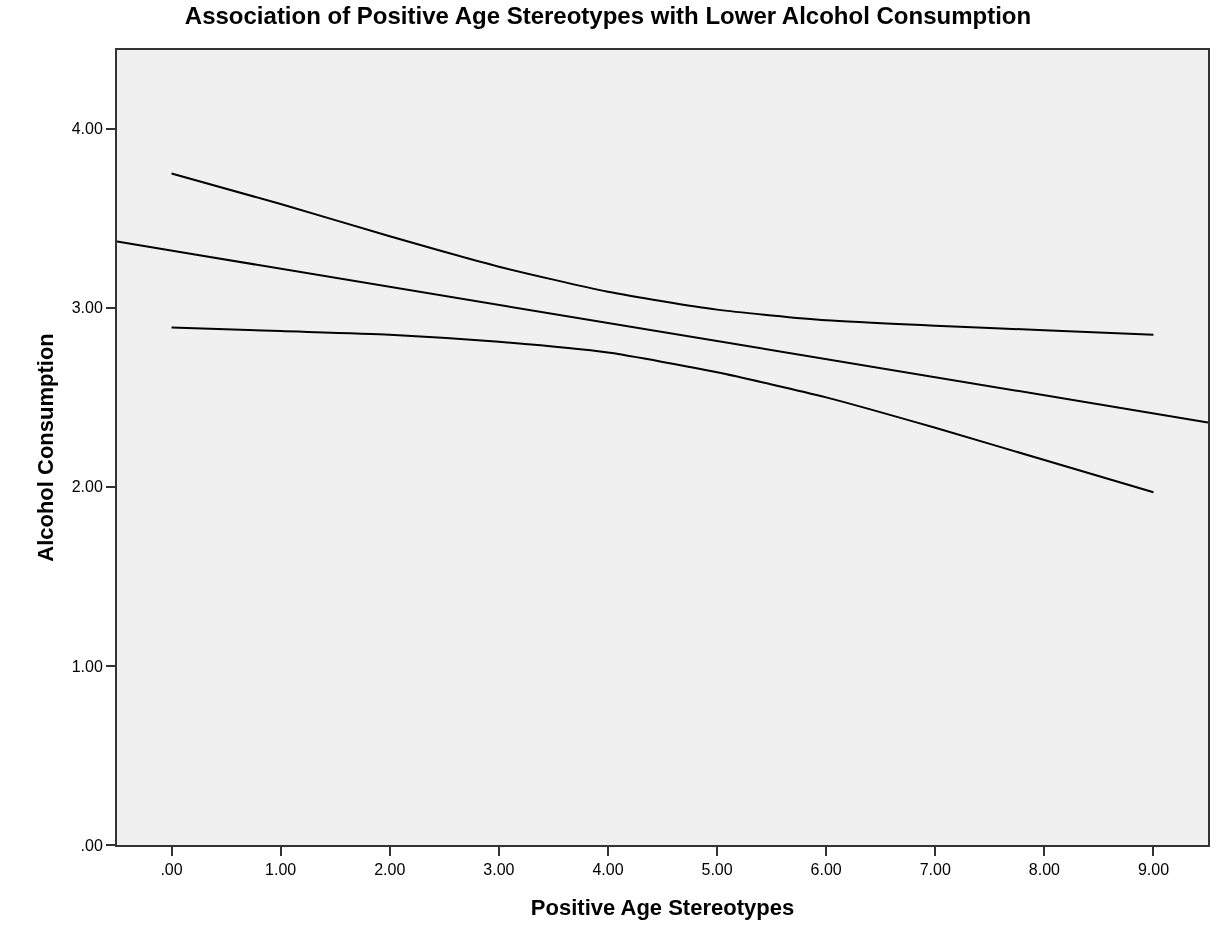 This screenshot has width=1216, height=942. Describe the element at coordinates (281, 870) in the screenshot. I see `x-tick-label: 1.00` at that location.